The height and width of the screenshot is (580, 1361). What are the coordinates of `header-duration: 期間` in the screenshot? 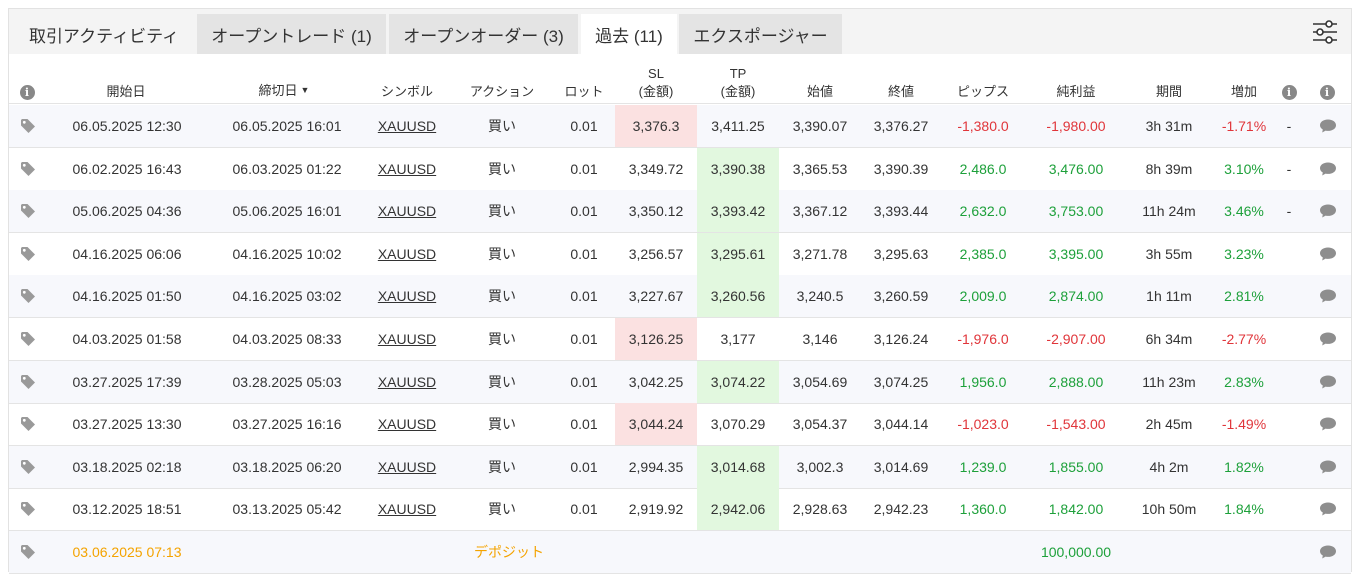 It's located at (1168, 91).